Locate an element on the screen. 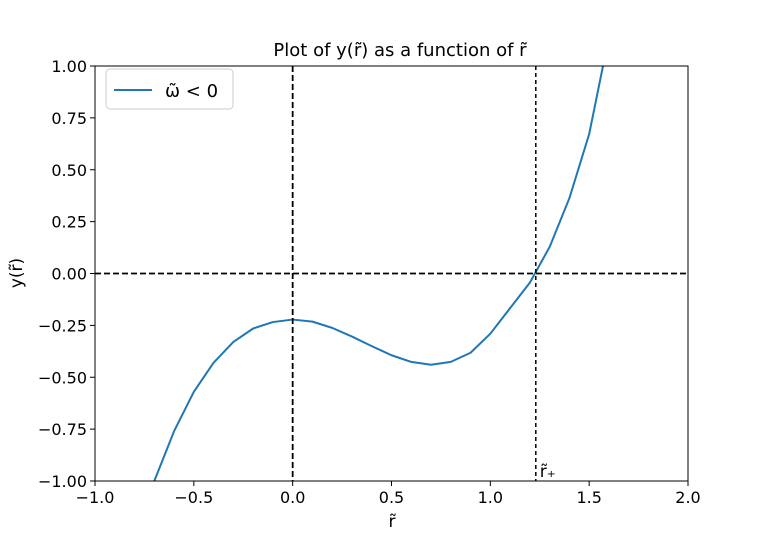  chart-title: Plot of y(r̃) as a function of r̃ is located at coordinates (400, 50).